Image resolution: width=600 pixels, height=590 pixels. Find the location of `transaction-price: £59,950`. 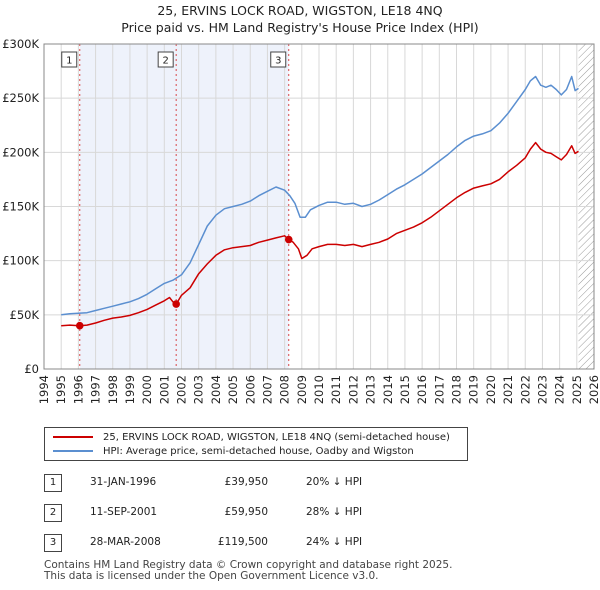

transaction-price: £59,950 is located at coordinates (246, 512).